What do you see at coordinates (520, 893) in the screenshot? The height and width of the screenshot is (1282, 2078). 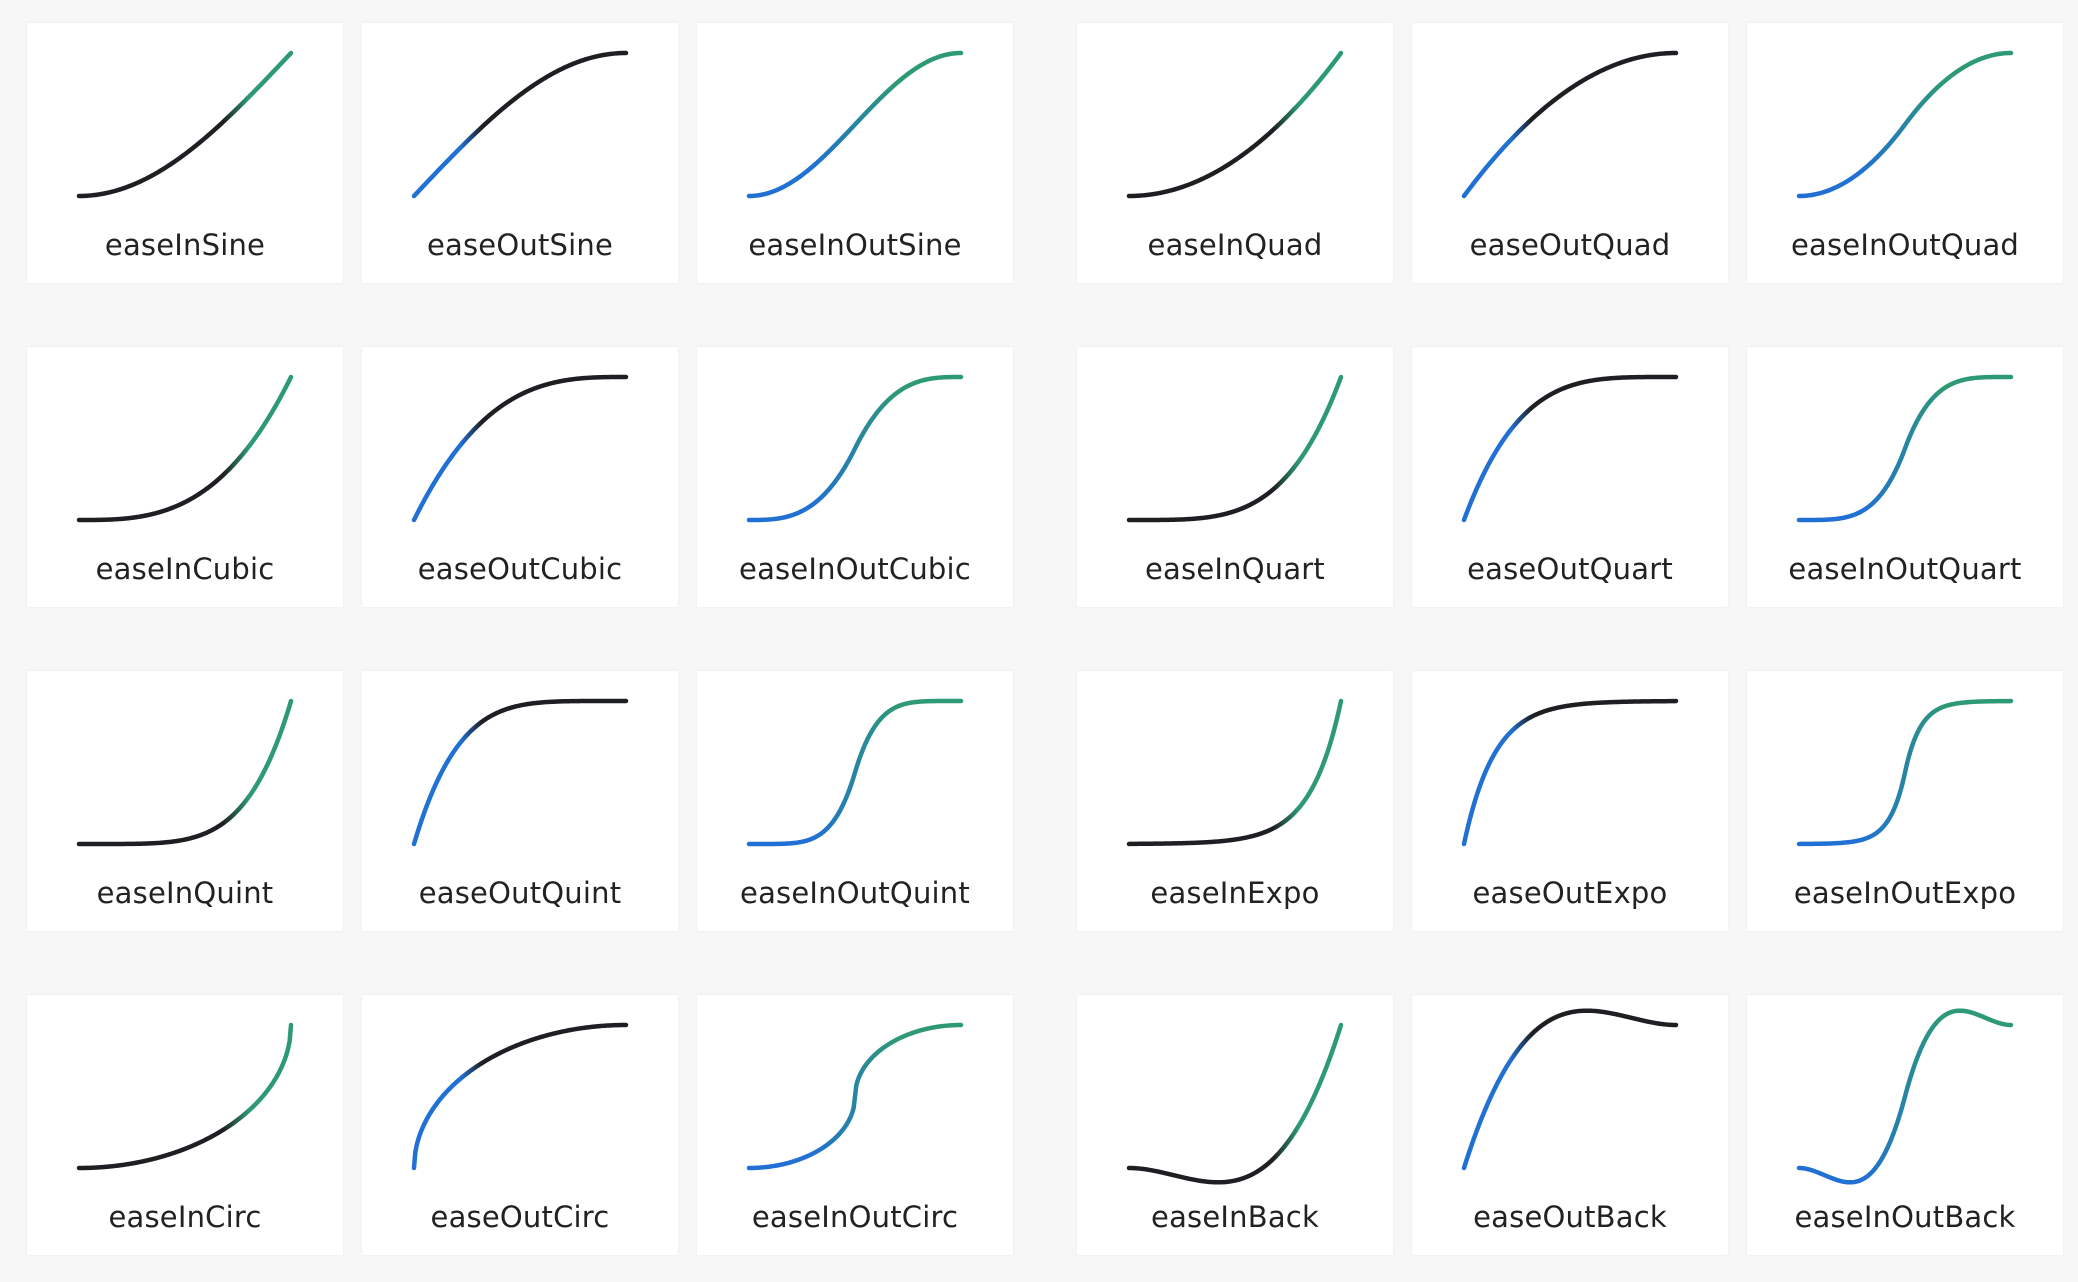 I see `curve-label: easeOutQuint` at bounding box center [520, 893].